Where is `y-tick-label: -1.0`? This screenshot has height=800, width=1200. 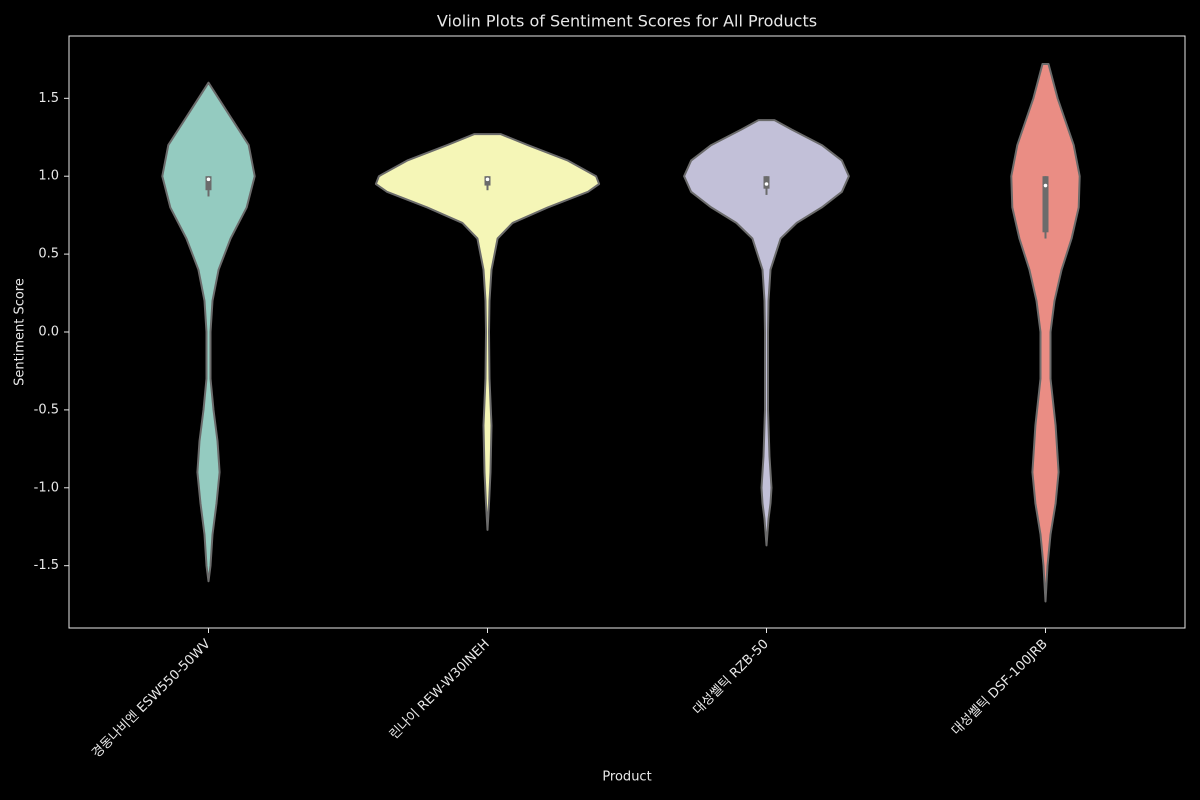
y-tick-label: -1.0 is located at coordinates (46, 487).